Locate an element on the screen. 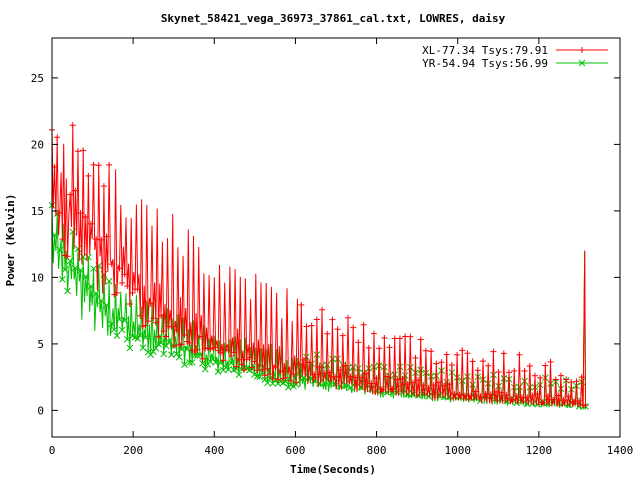  y-tick-label: 0 is located at coordinates (40, 410).